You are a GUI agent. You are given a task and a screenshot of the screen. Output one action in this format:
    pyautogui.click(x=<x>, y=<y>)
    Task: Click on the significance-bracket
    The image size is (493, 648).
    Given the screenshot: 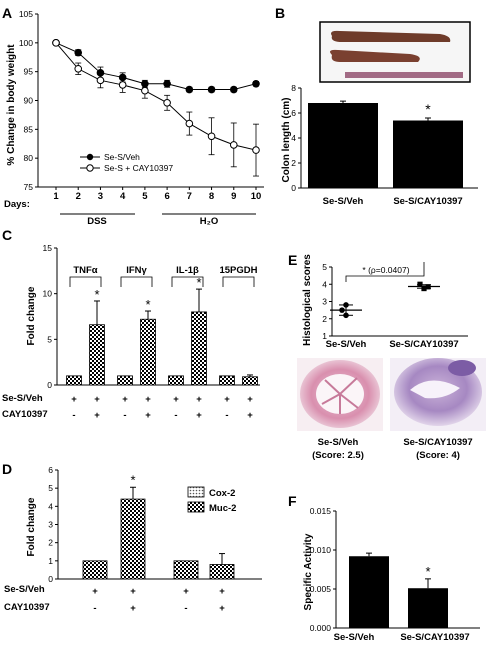 What is the action you would take?
    pyautogui.click(x=385, y=272)
    